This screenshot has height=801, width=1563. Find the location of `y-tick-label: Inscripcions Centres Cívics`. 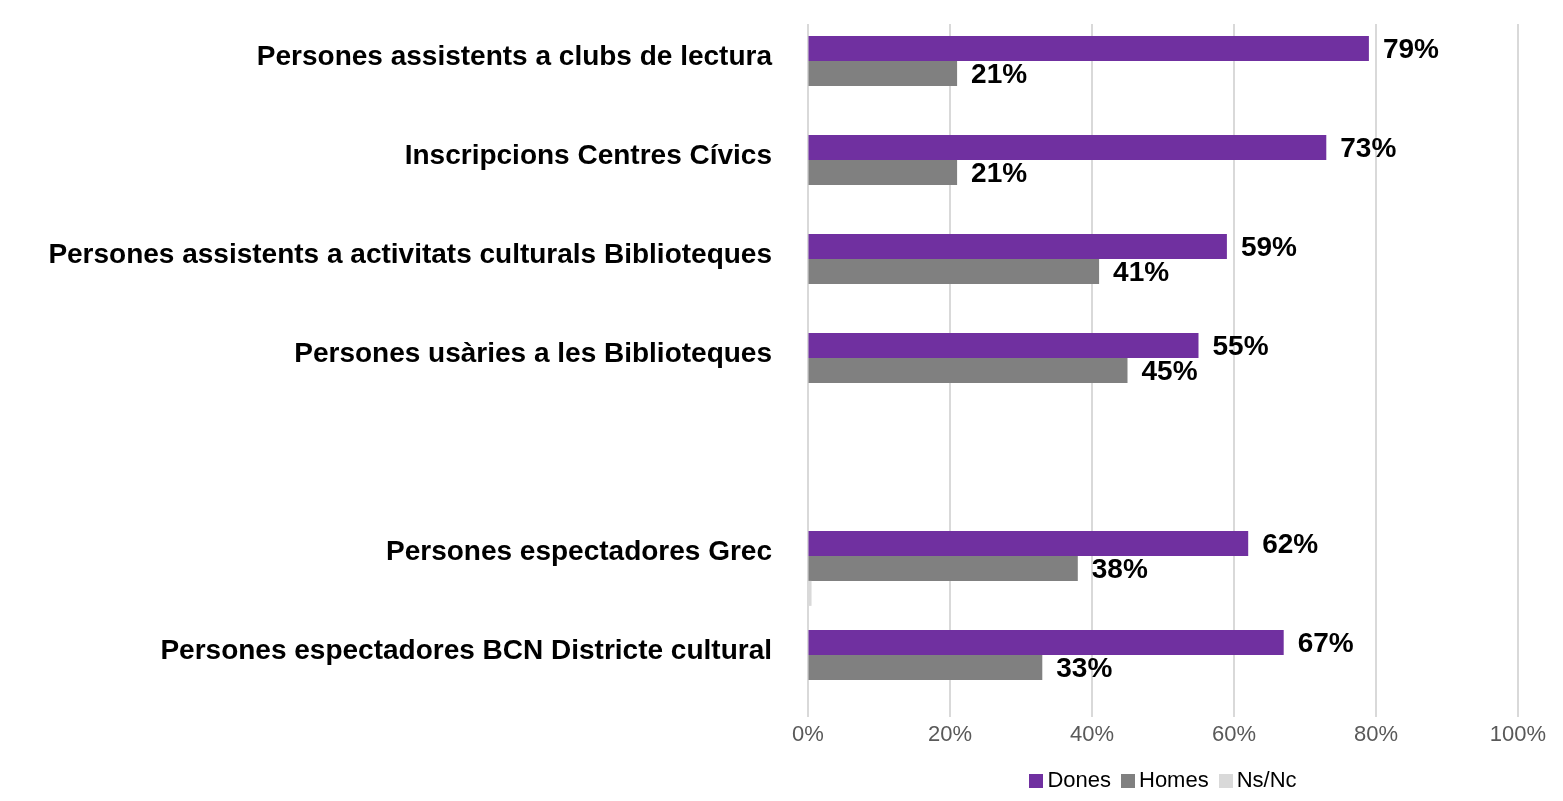

y-tick-label: Inscripcions Centres Cívics is located at coordinates (588, 155).